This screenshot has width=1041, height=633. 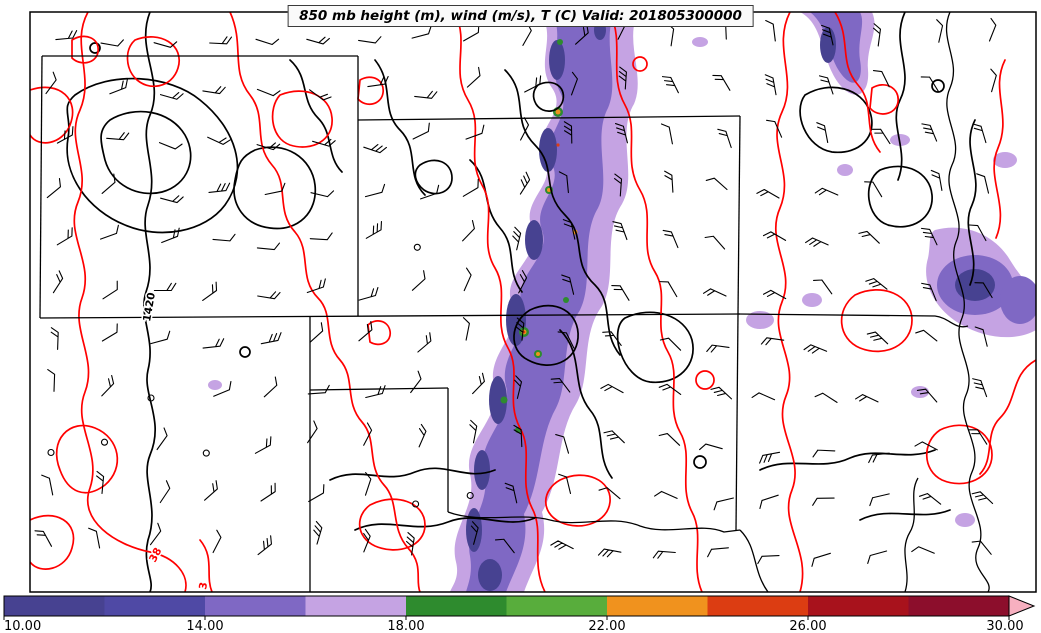 I want to click on contour-label-temp: 38, so click(x=156, y=555).